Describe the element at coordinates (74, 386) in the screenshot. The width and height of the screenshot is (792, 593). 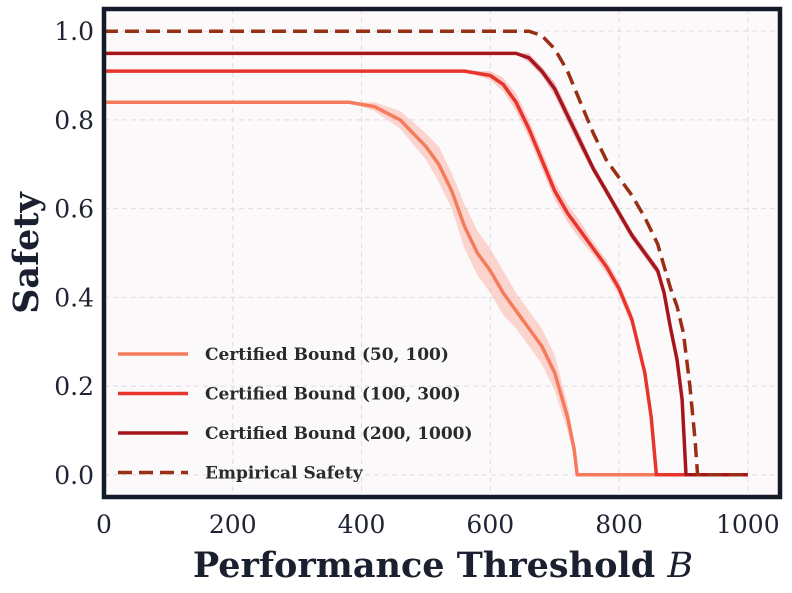
I see `y-tick-label: 0.2` at that location.